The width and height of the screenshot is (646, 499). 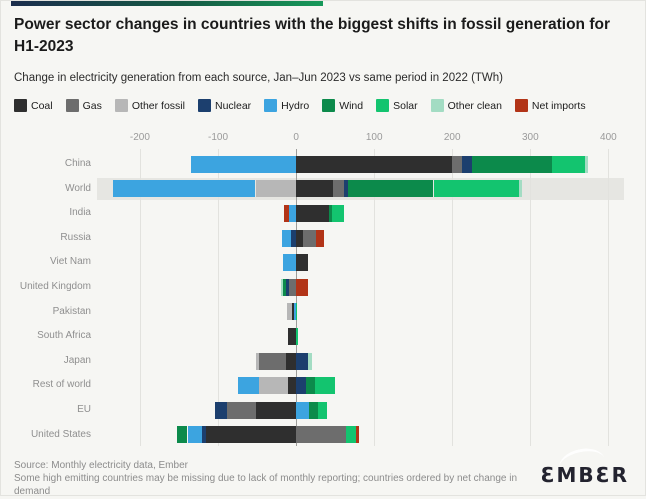 I want to click on ember-logo: ƐMBƐR, so click(x=584, y=475).